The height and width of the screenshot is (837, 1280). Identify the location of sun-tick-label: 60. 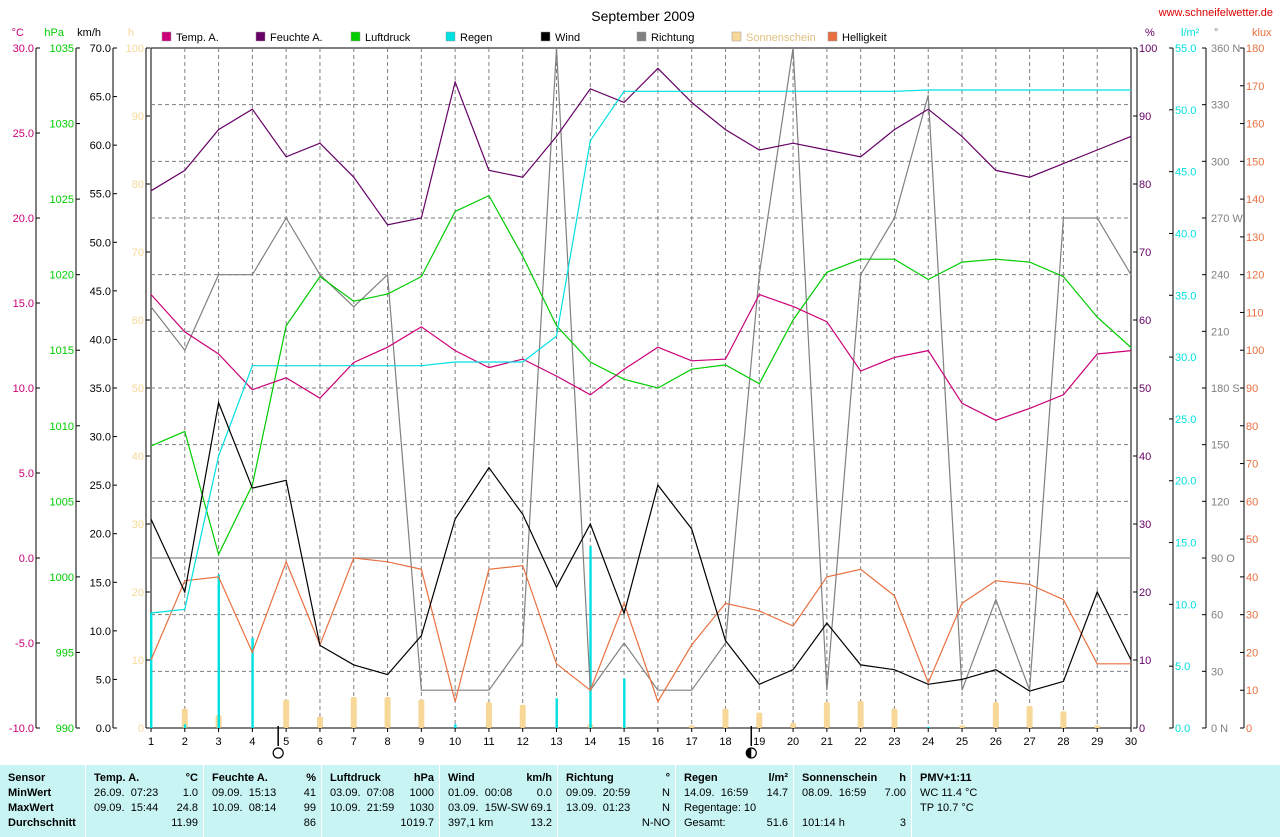
(138, 321).